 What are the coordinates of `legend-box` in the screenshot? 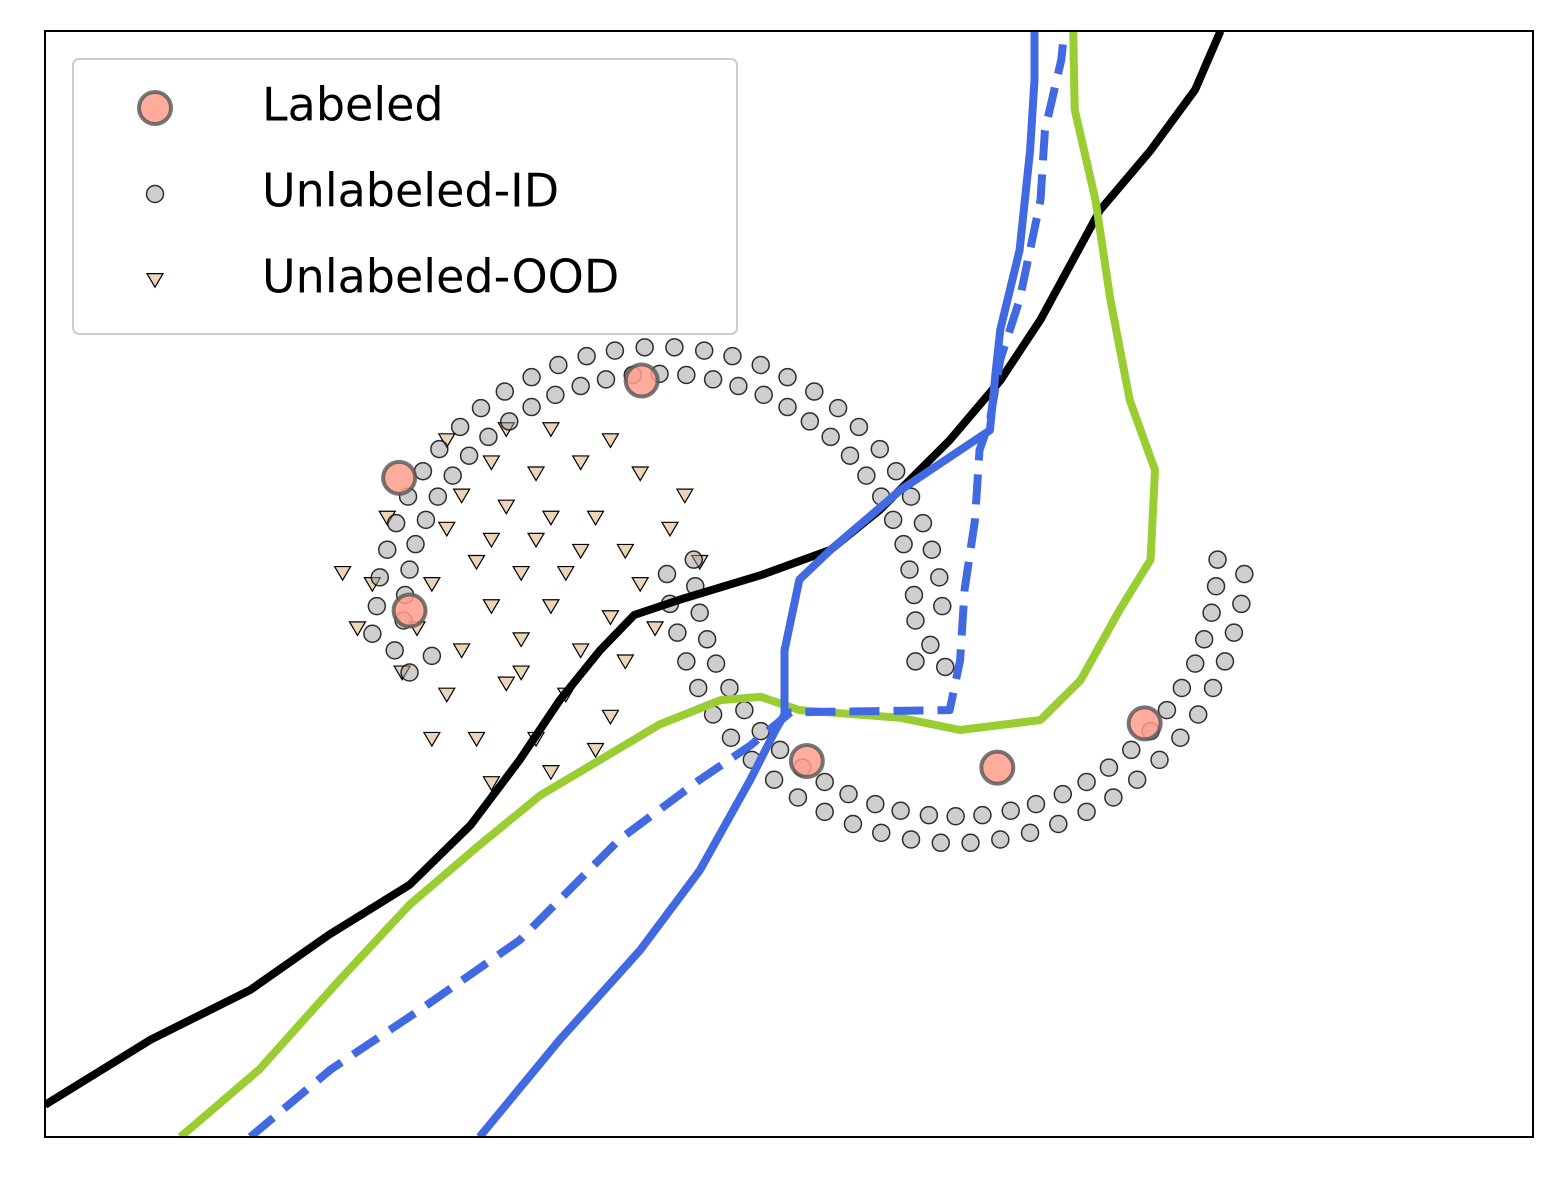 It's located at (405, 196).